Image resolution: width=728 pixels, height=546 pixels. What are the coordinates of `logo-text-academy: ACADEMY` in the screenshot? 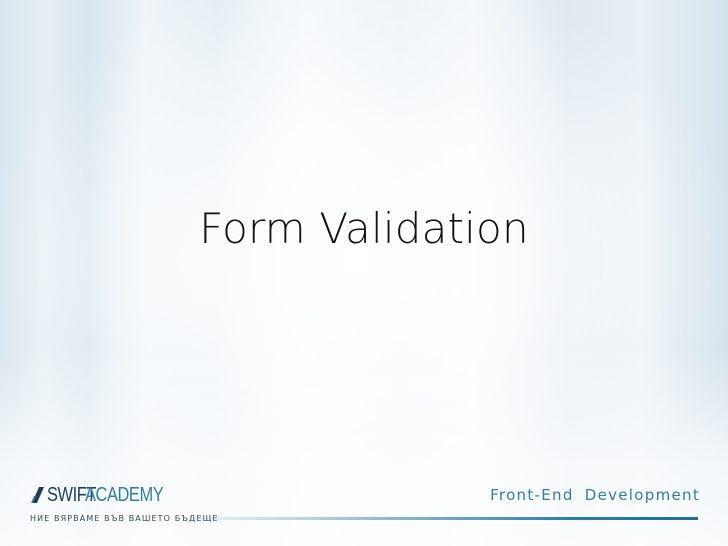 It's located at (124, 495).